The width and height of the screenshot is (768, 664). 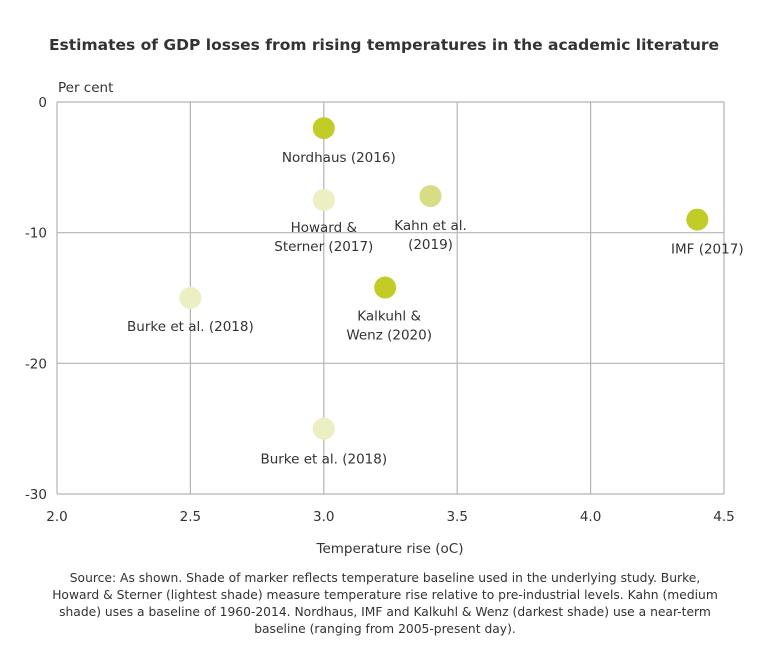 I want to click on point-label: Kahn et al. (2019), so click(x=430, y=235).